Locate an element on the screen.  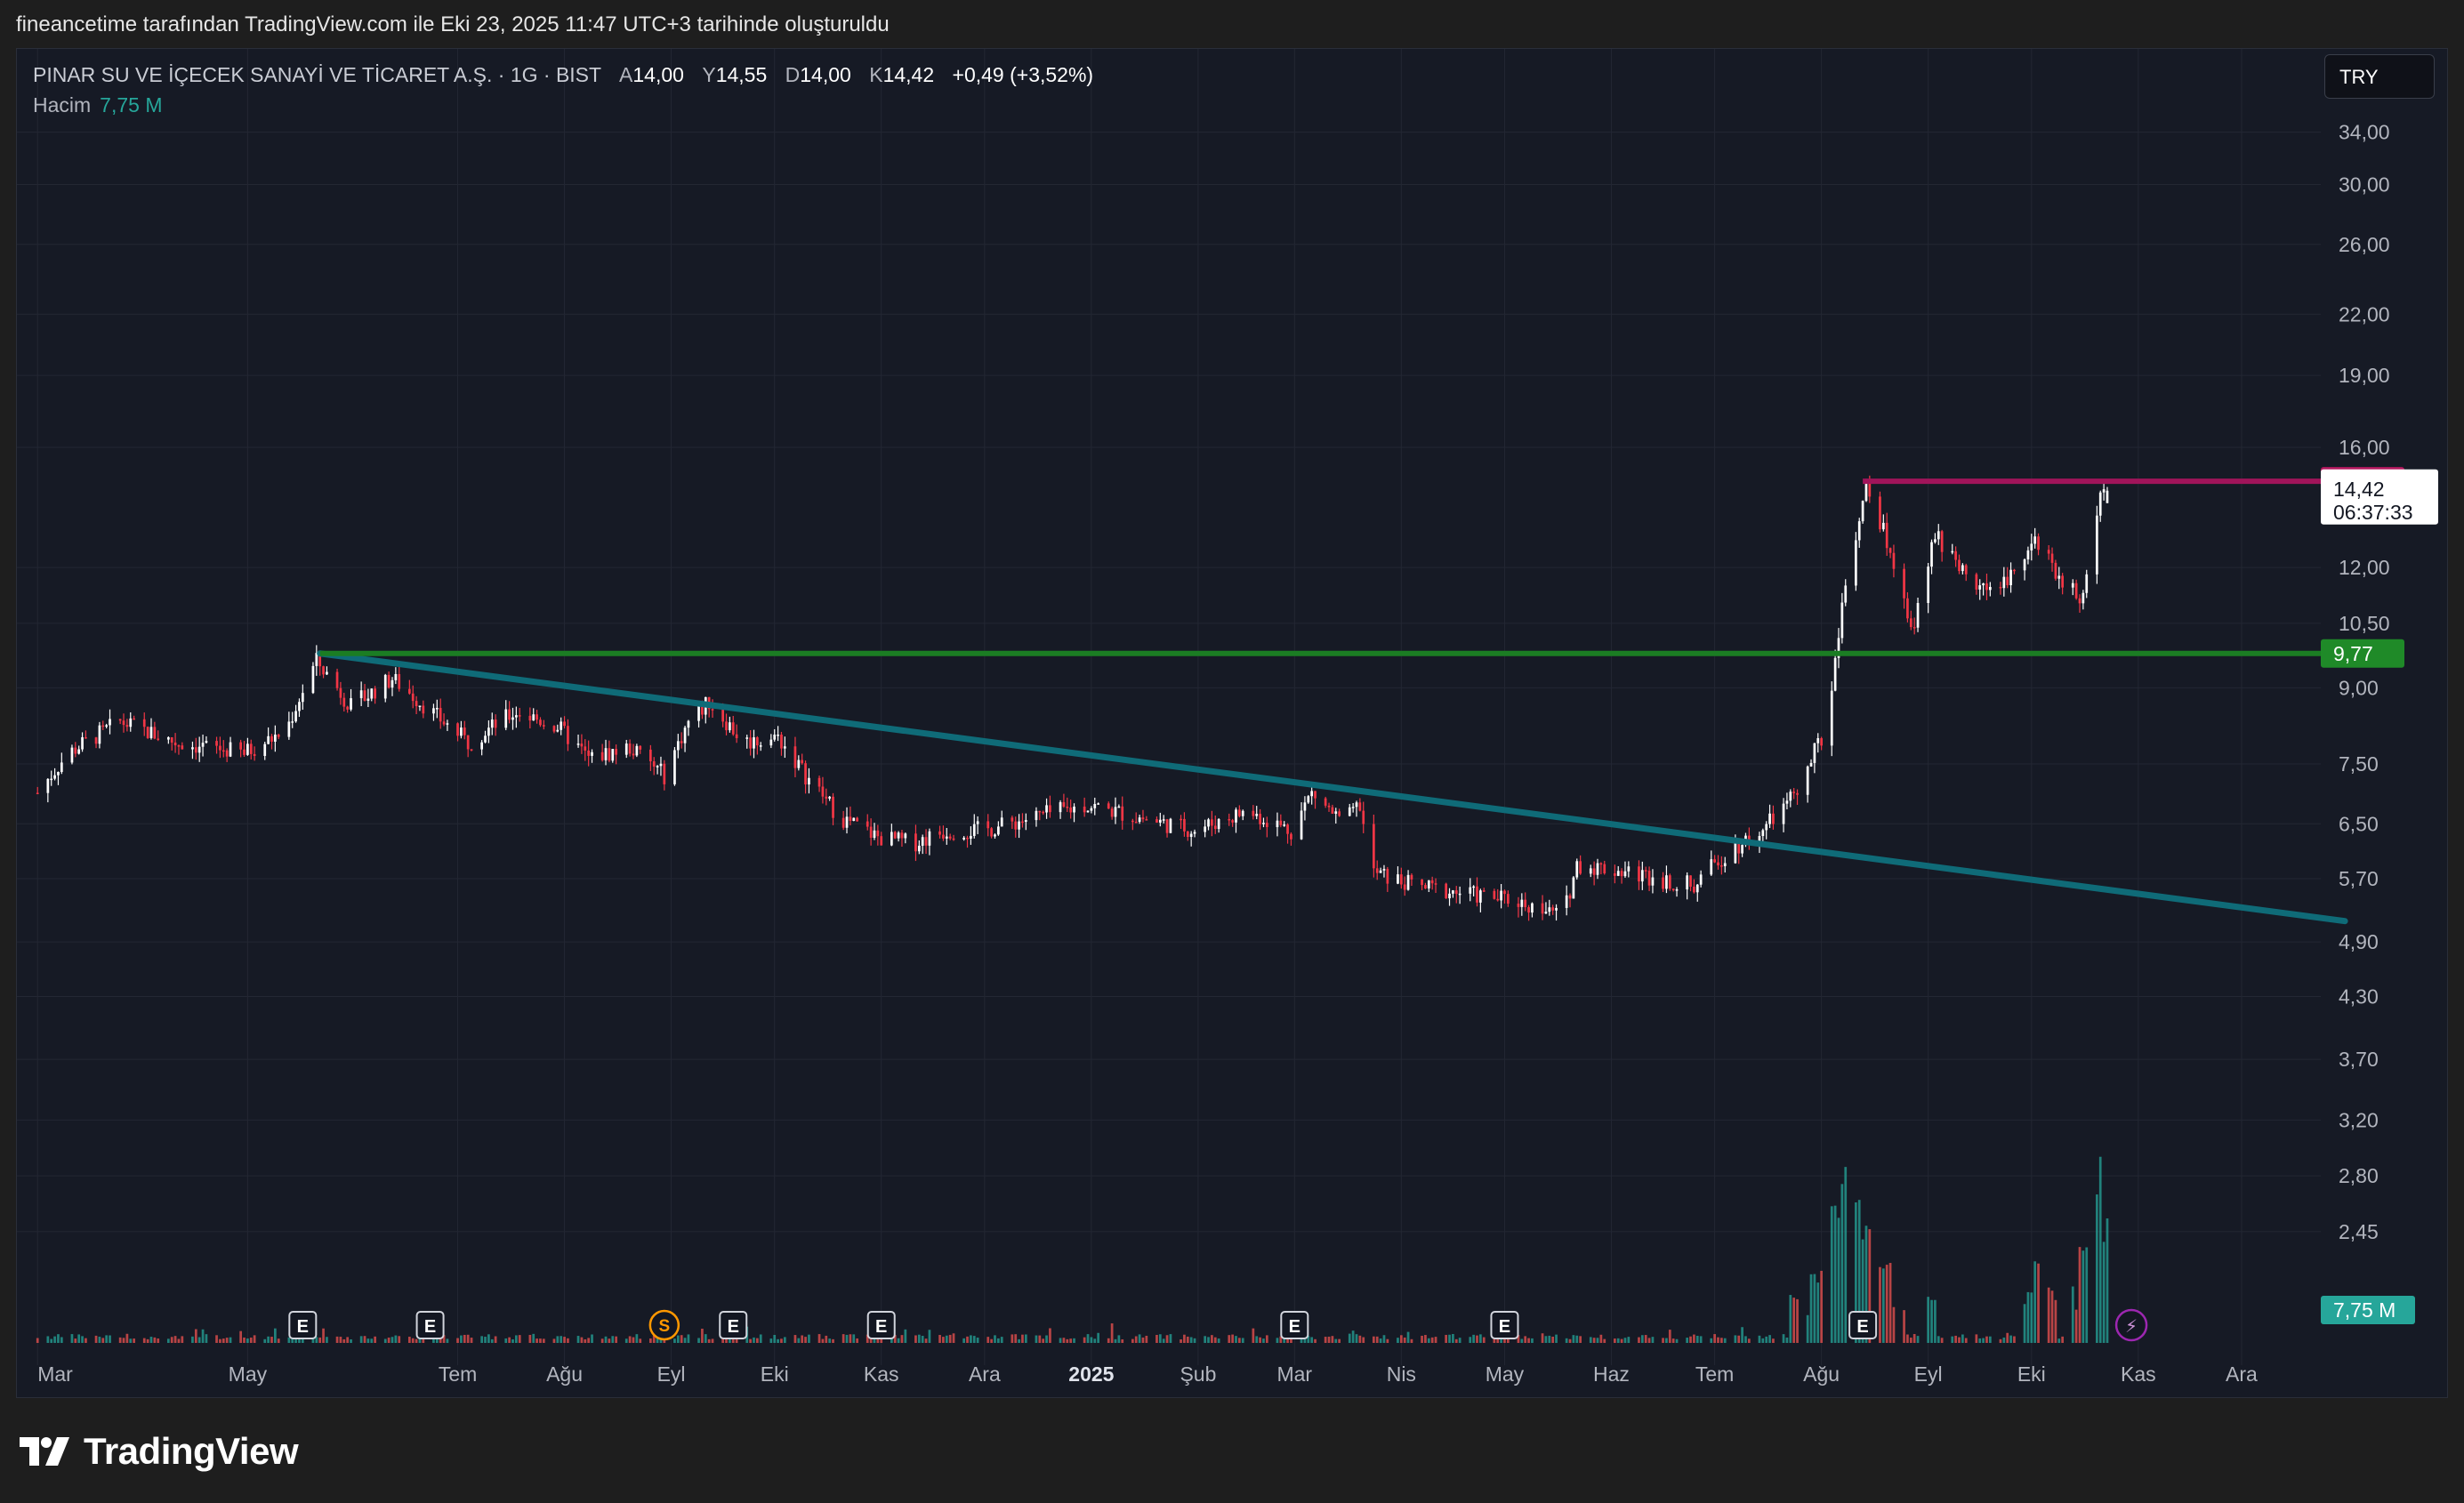
volume-badge-label: 7,75 M is located at coordinates (2364, 1310).